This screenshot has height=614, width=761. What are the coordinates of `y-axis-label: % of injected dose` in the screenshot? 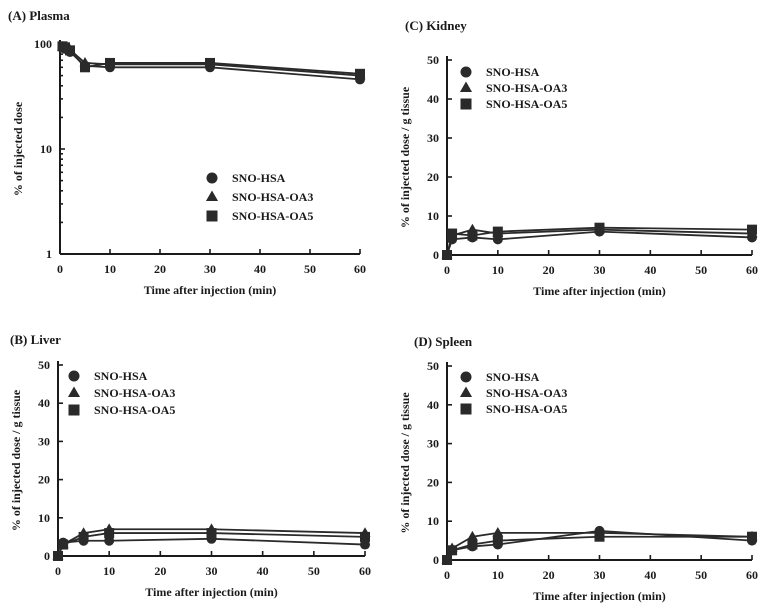 It's located at (18, 148).